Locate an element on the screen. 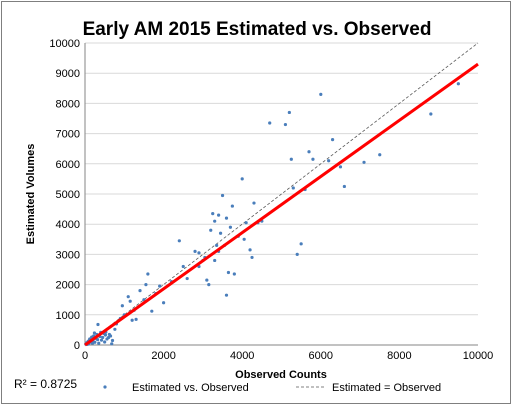  chart-title: Early AM 2015 Estimated vs. Observed is located at coordinates (257, 29).